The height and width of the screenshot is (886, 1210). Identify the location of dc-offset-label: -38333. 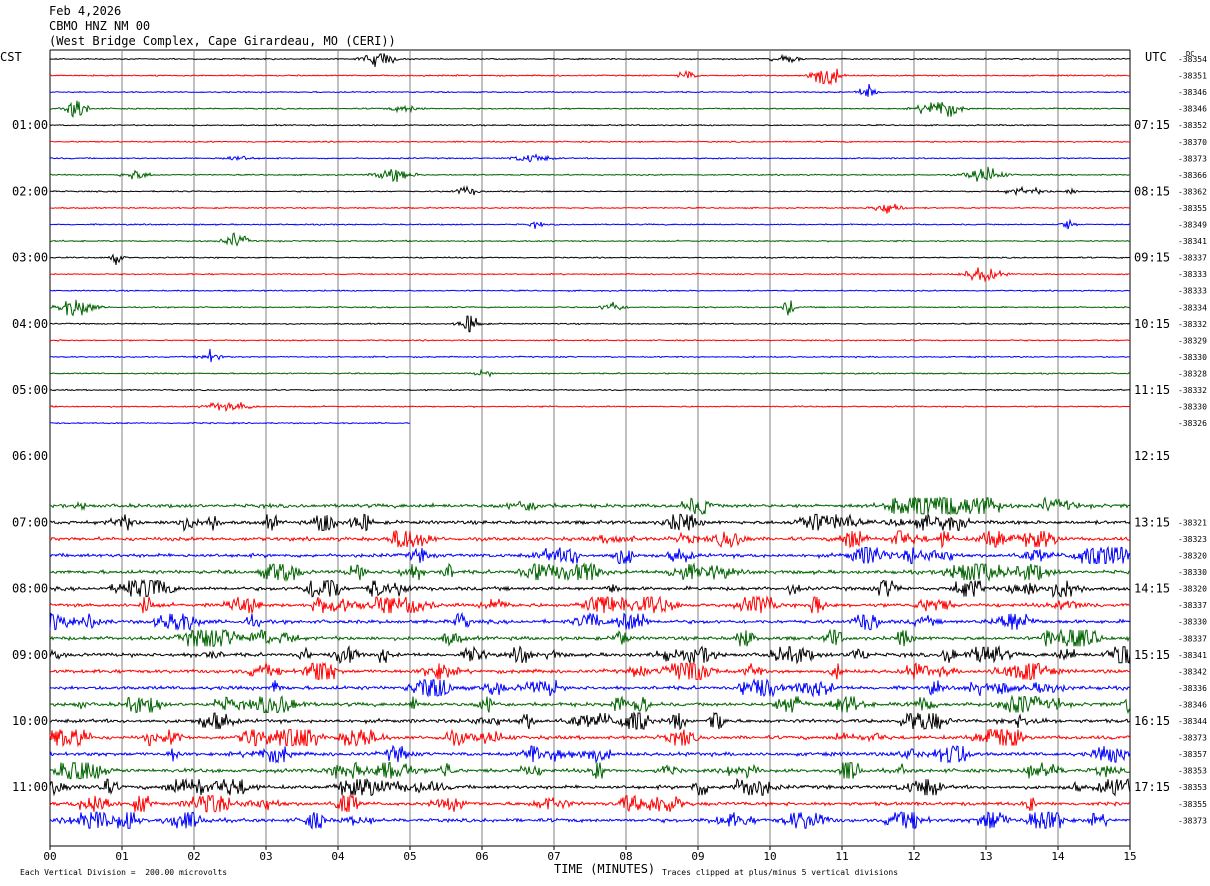
(1192, 274).